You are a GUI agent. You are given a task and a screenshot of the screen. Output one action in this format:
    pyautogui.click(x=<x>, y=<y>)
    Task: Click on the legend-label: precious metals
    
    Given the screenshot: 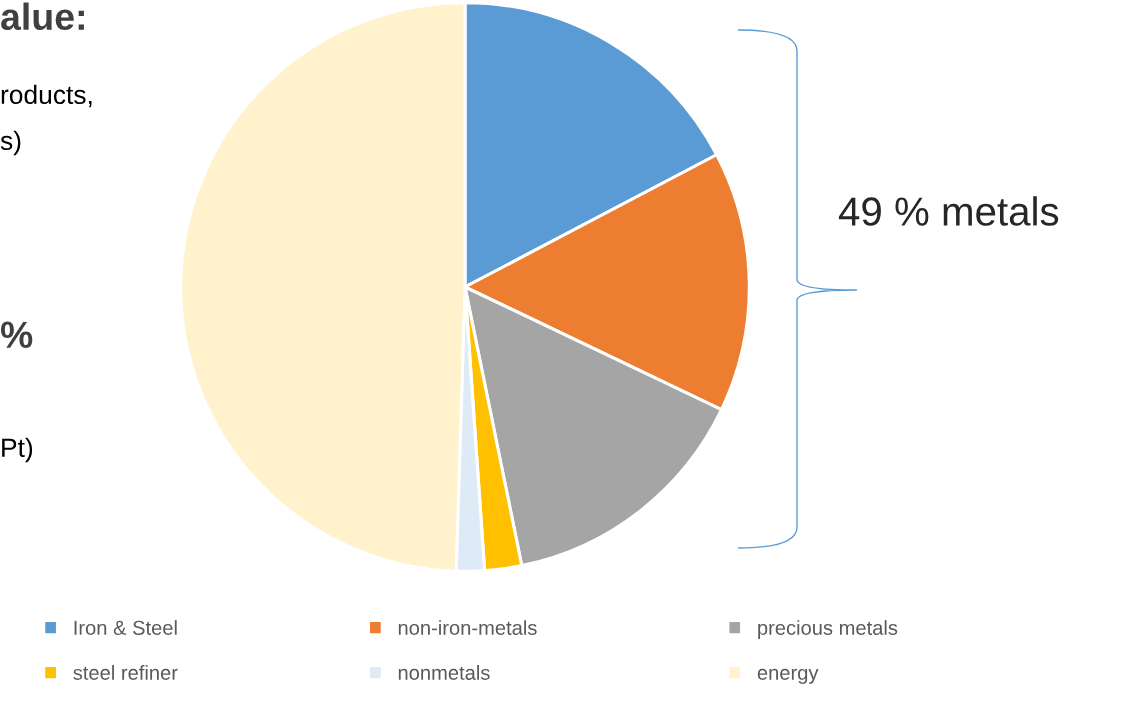 What is the action you would take?
    pyautogui.click(x=828, y=629)
    